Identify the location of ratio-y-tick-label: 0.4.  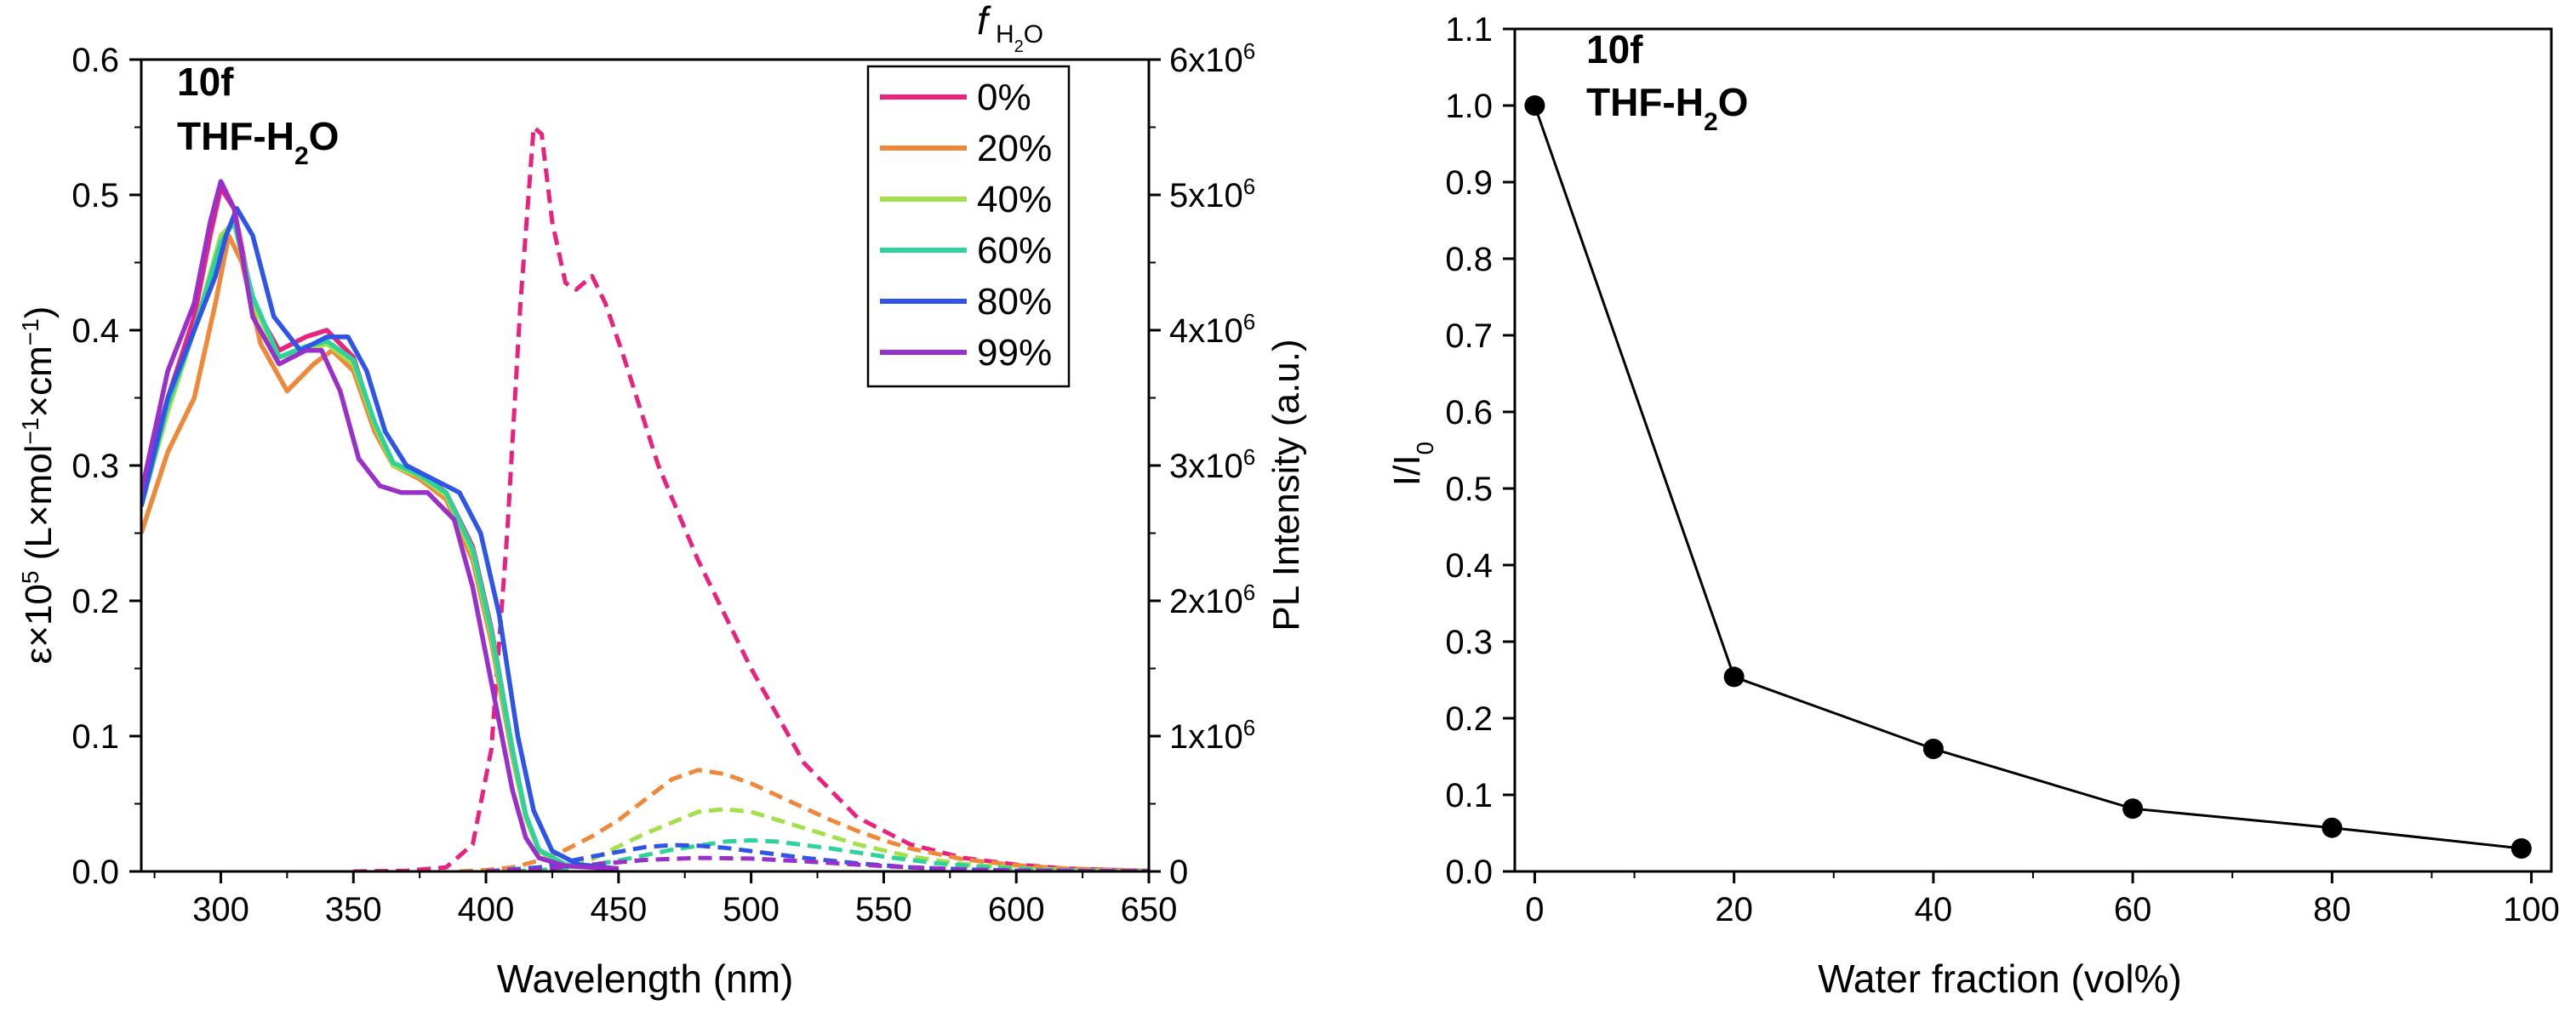
(1469, 566).